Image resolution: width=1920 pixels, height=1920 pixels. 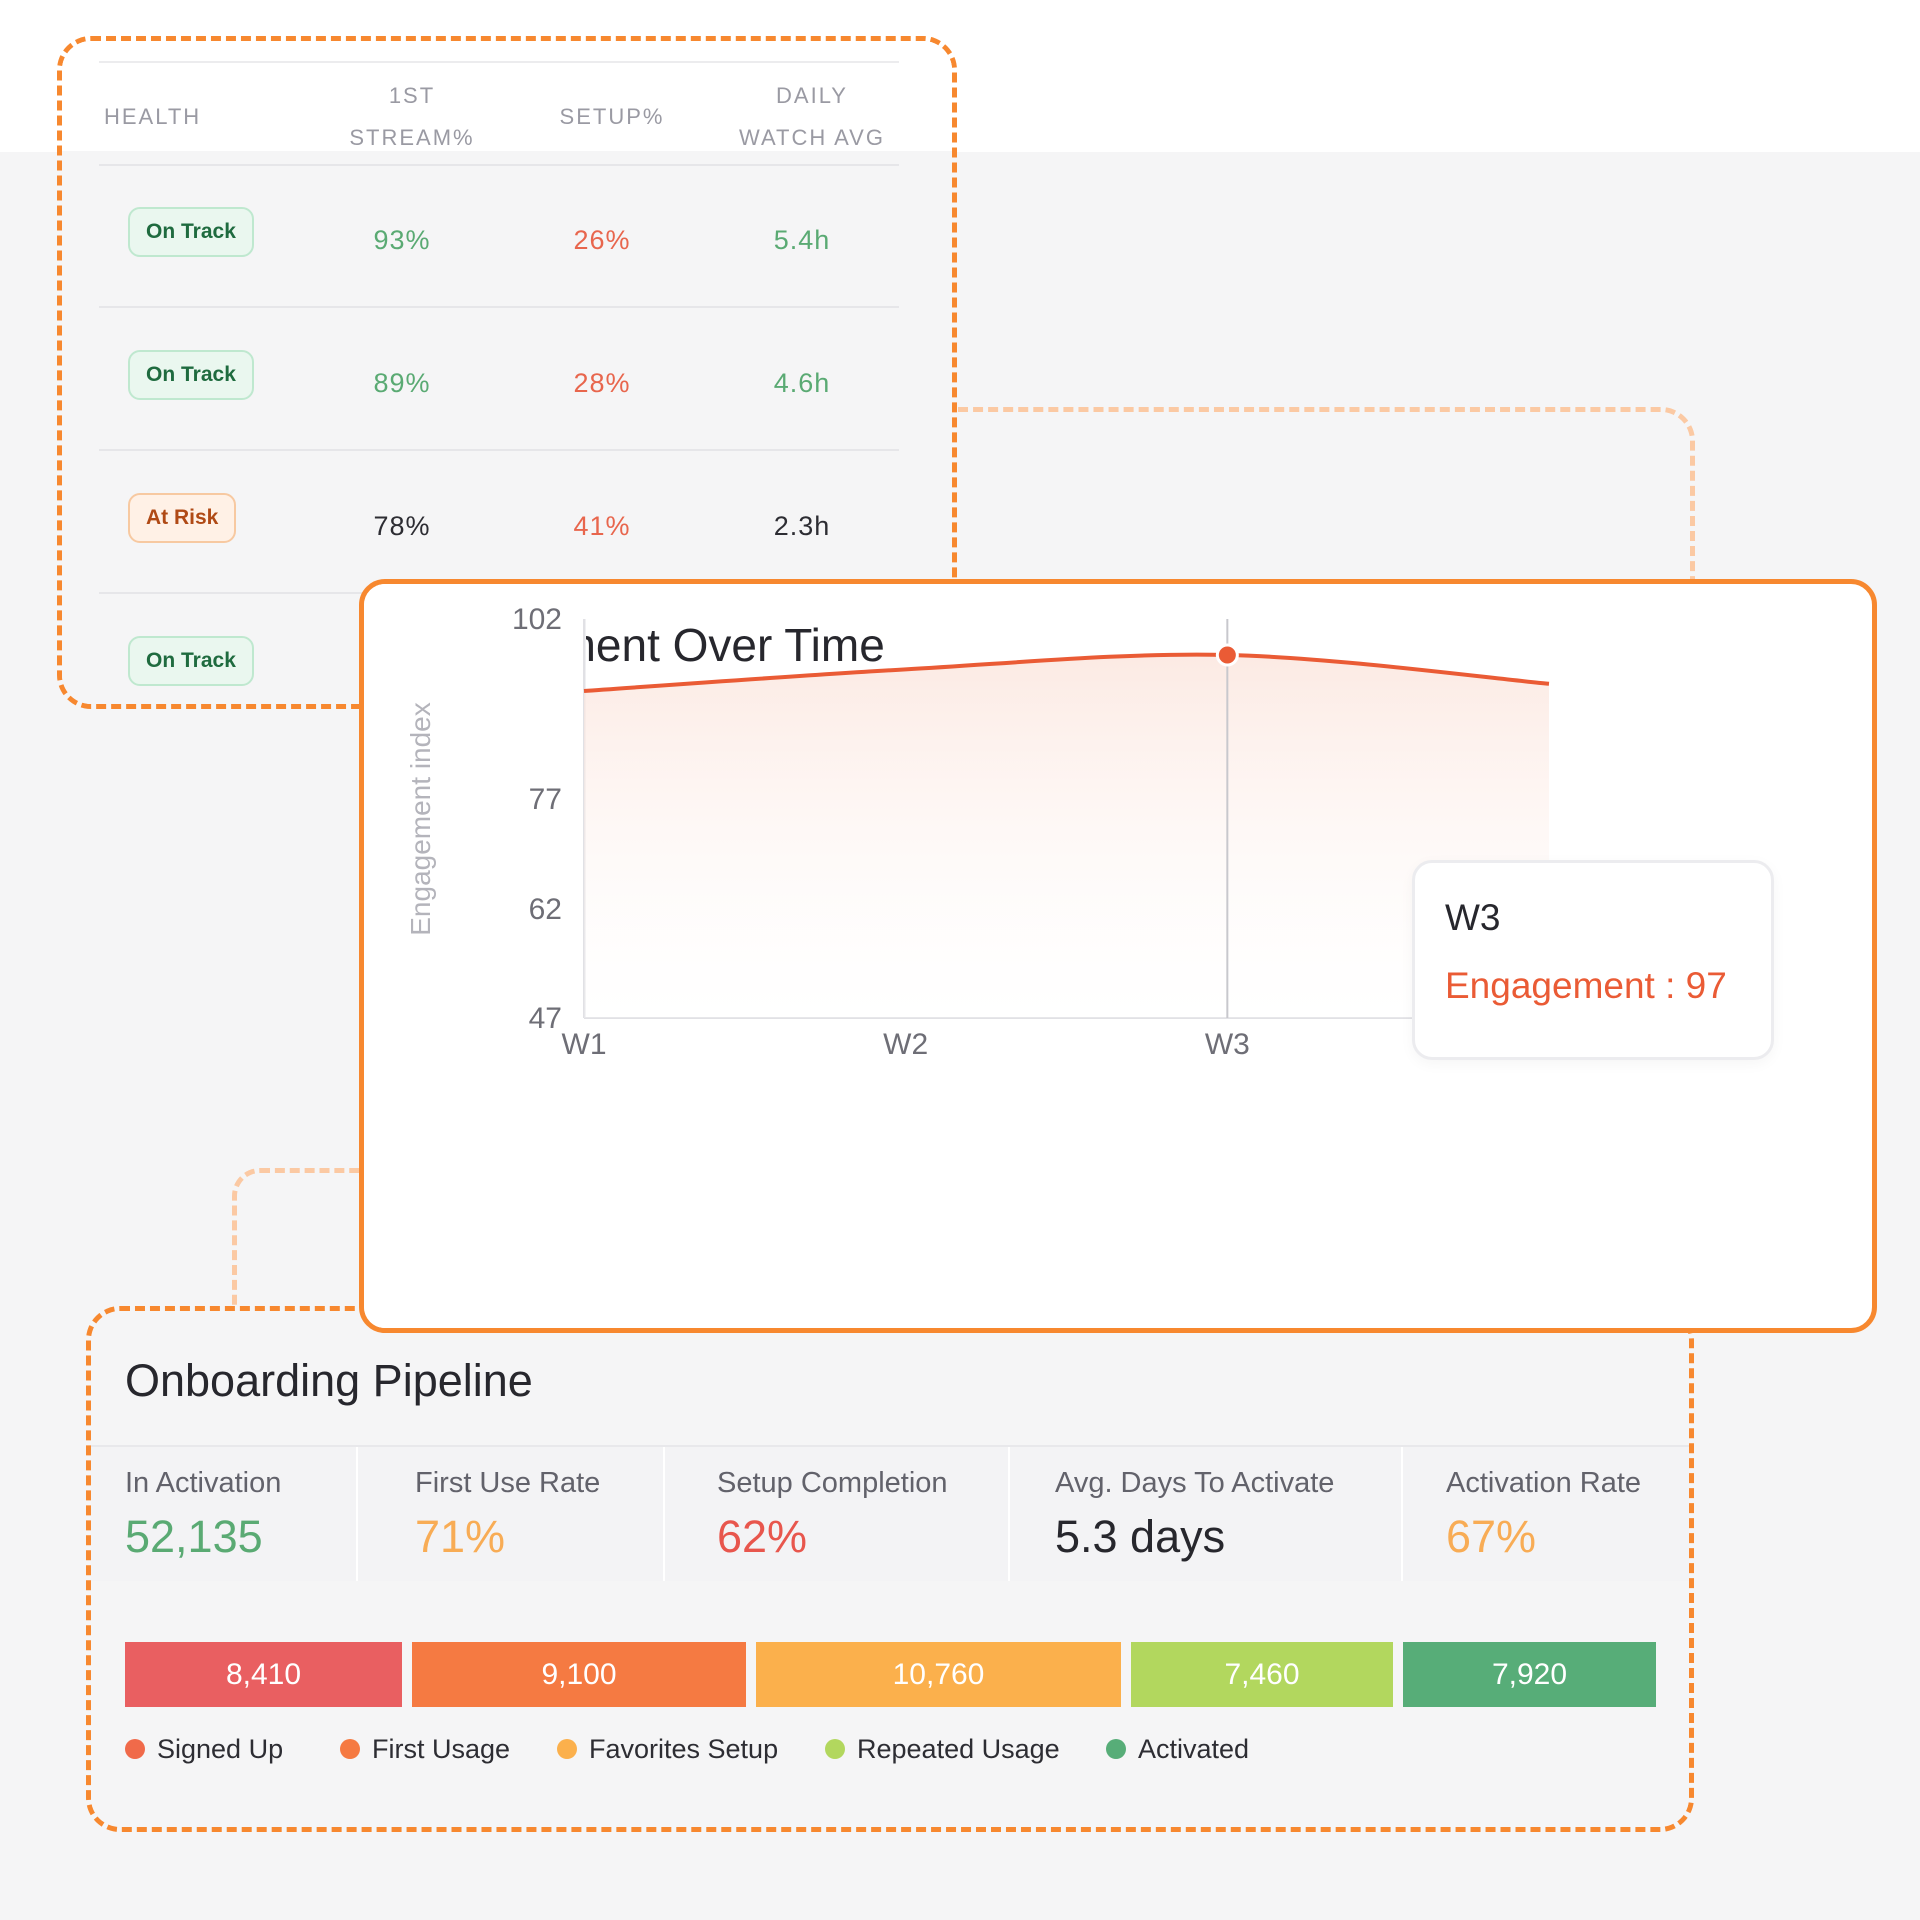 I want to click on x-tick-label: W2, so click(x=905, y=1044).